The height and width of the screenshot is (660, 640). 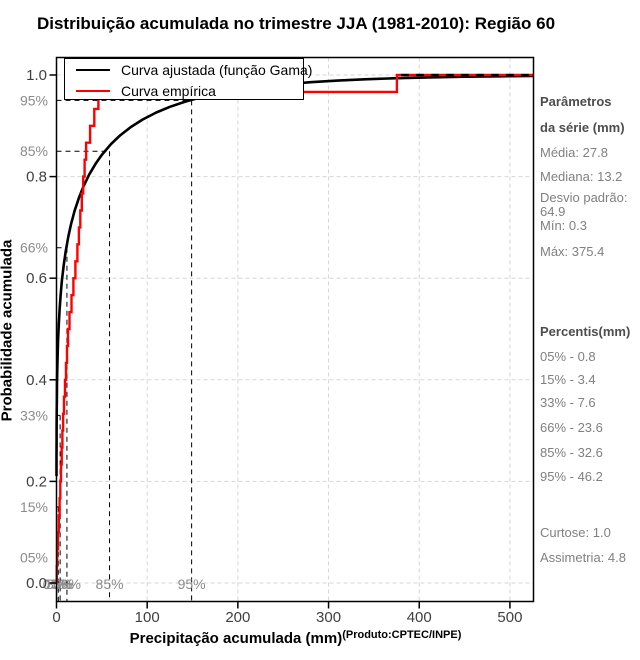 I want to click on percentile-66: 66% - 23.6, so click(x=571, y=427).